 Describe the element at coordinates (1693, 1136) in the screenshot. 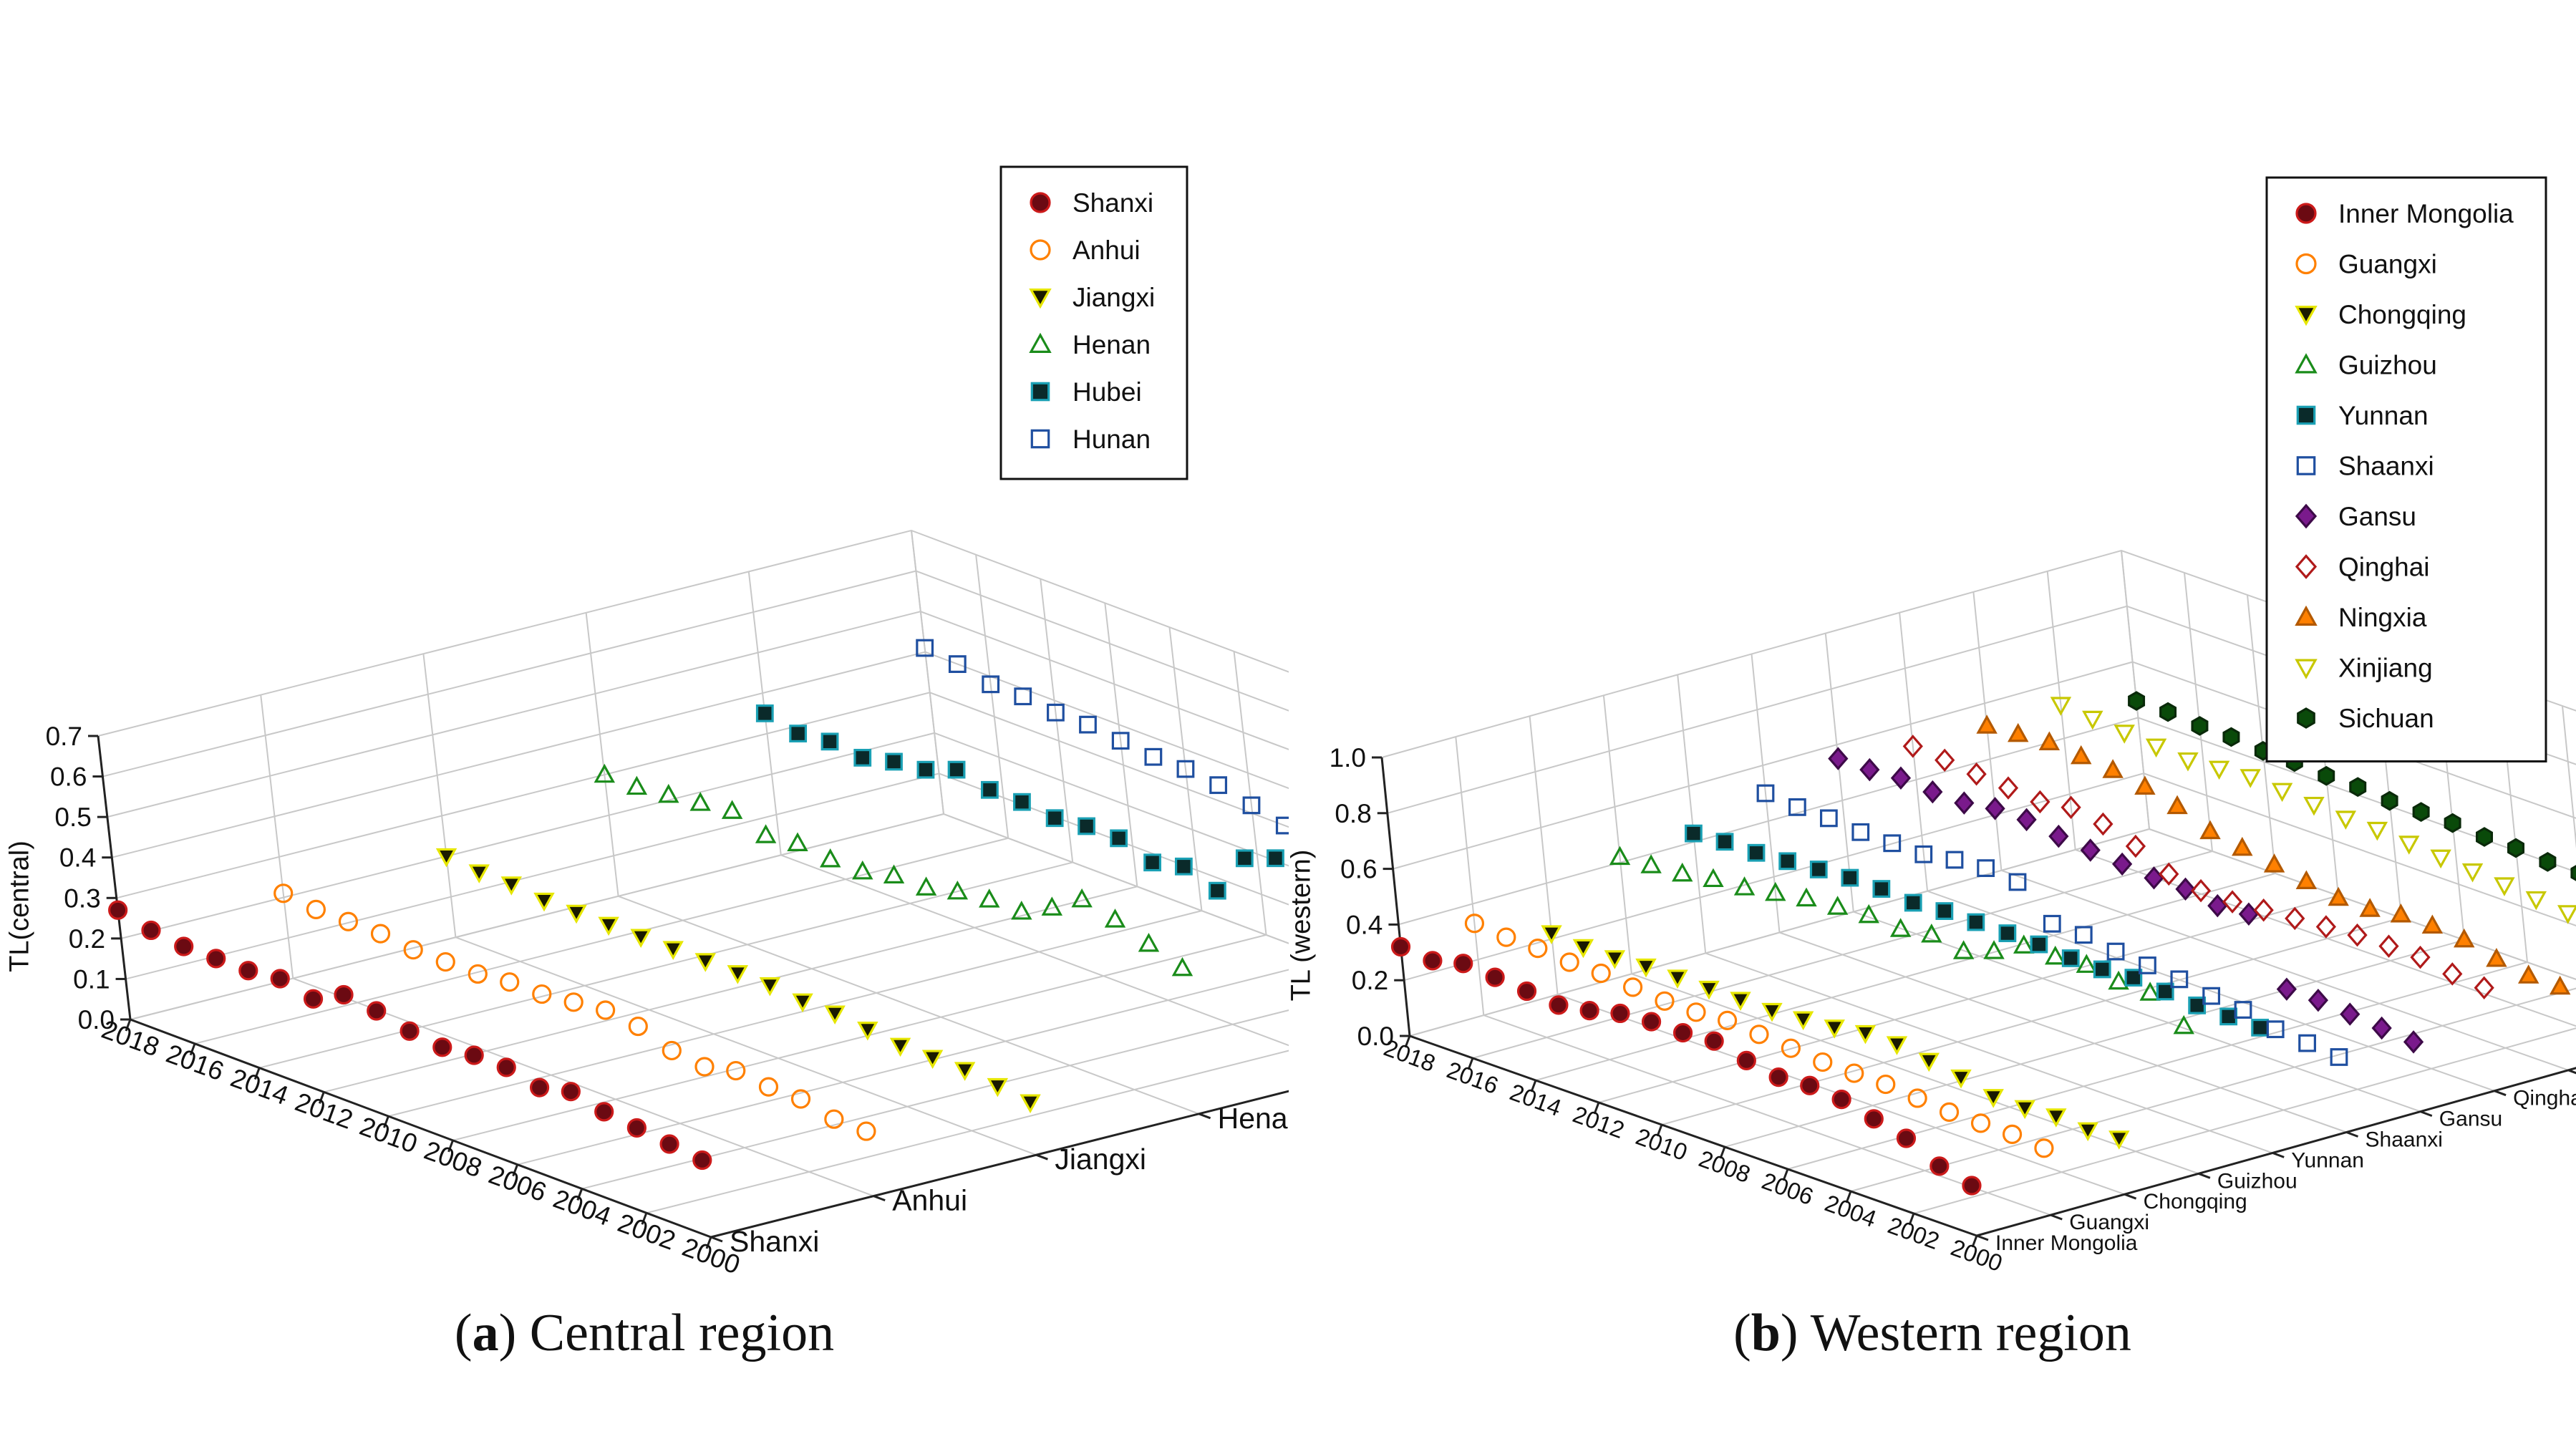

I see `x-axis-line` at that location.